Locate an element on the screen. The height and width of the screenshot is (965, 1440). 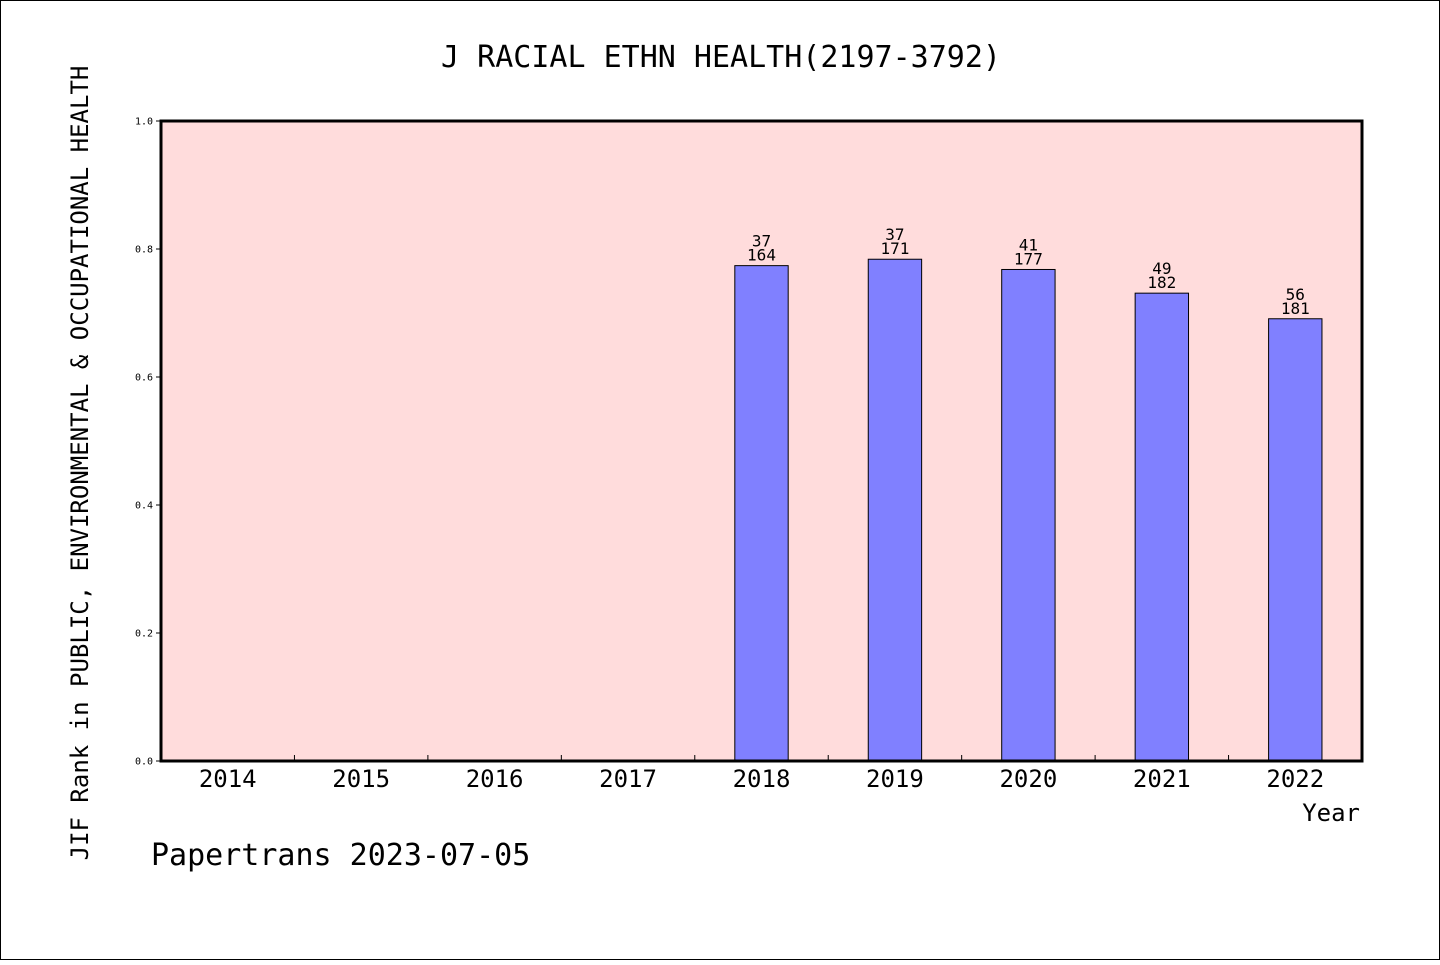
x-tick-label: 2022 is located at coordinates (1295, 779).